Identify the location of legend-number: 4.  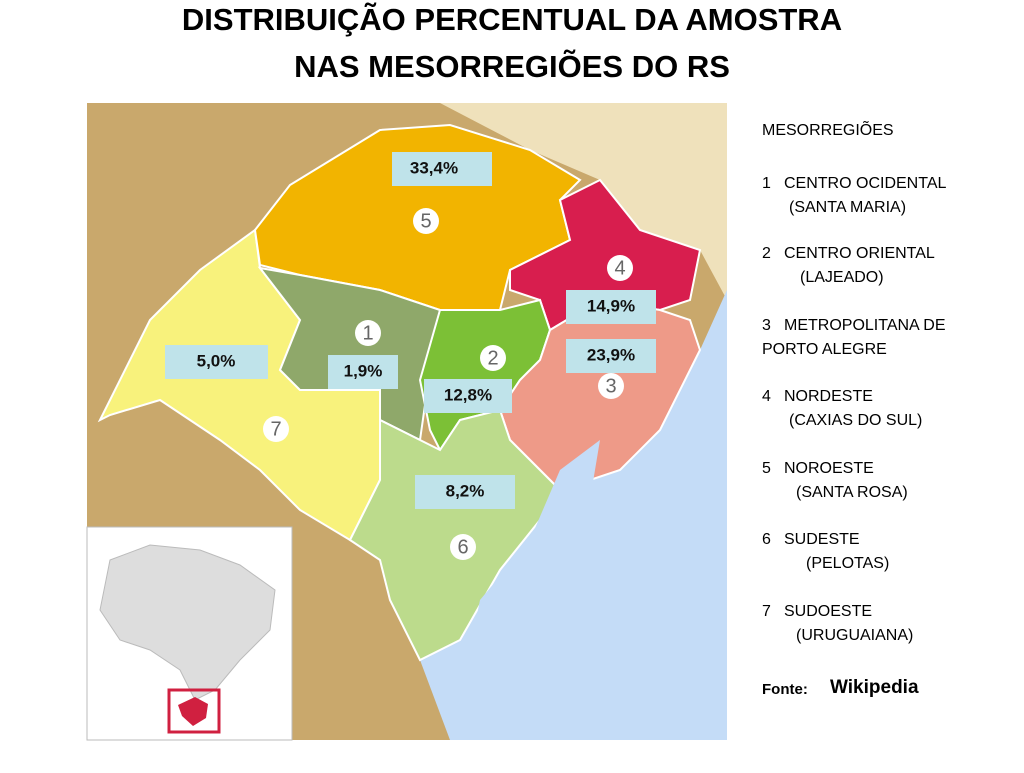
(766, 396).